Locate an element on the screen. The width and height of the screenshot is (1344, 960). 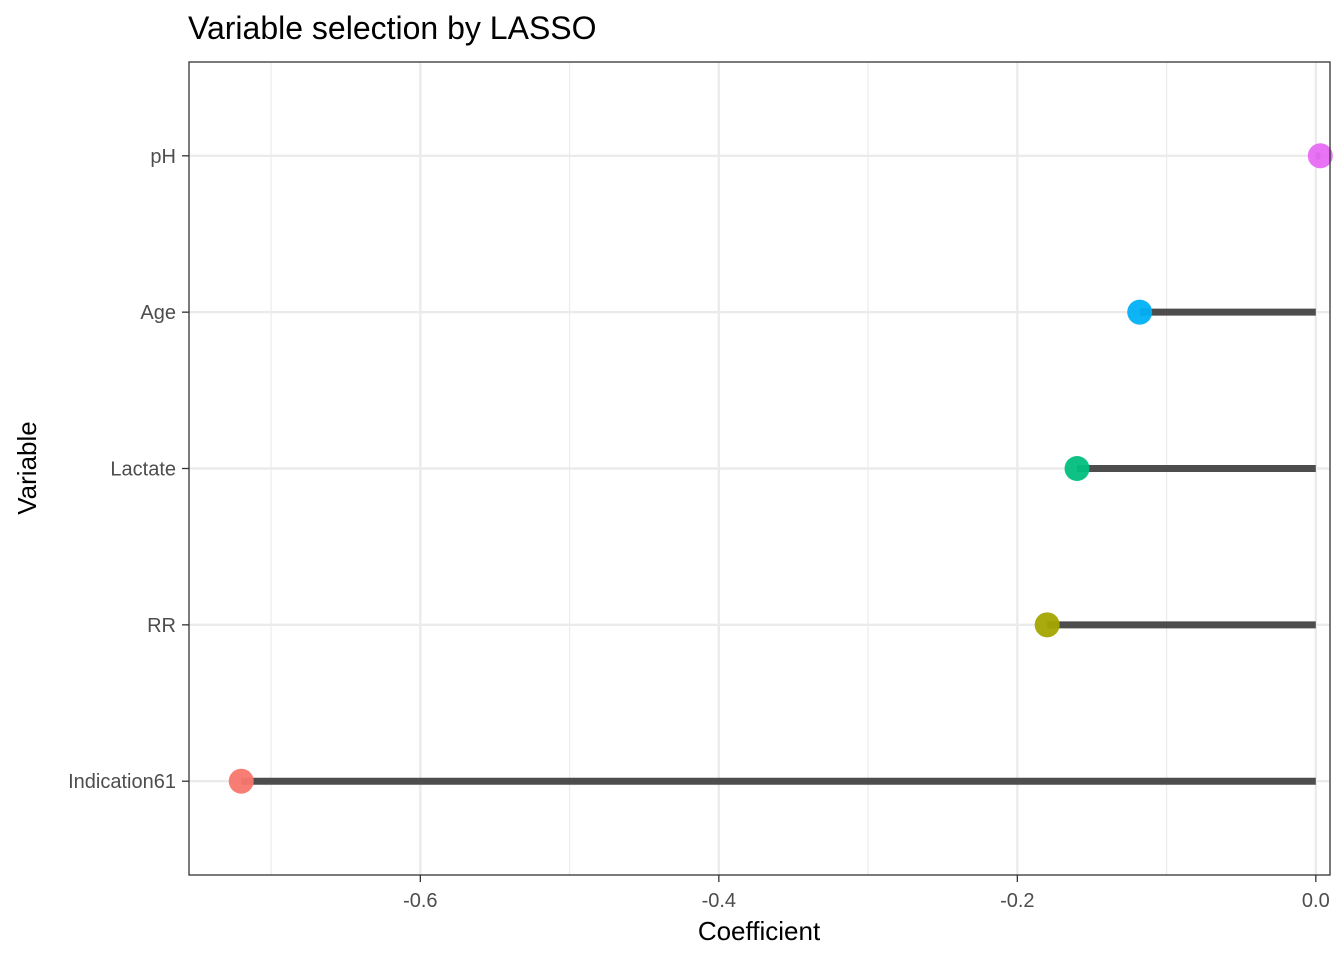
point-ph is located at coordinates (1320, 156).